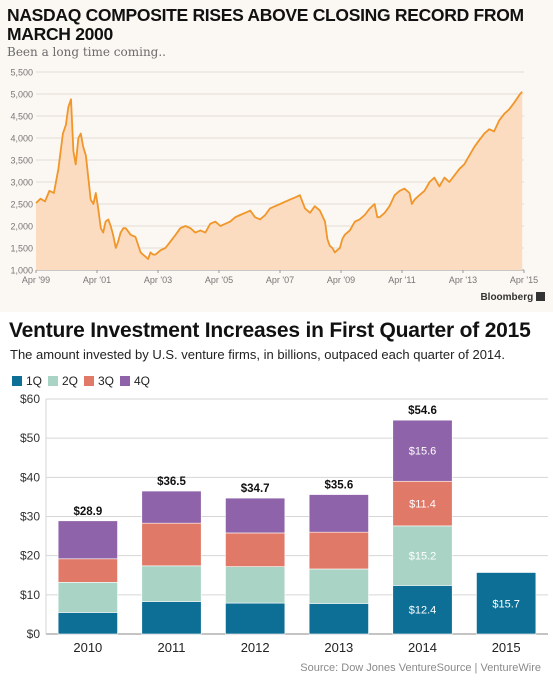 This screenshot has width=553, height=686. I want to click on bar-2011-2q, so click(171, 583).